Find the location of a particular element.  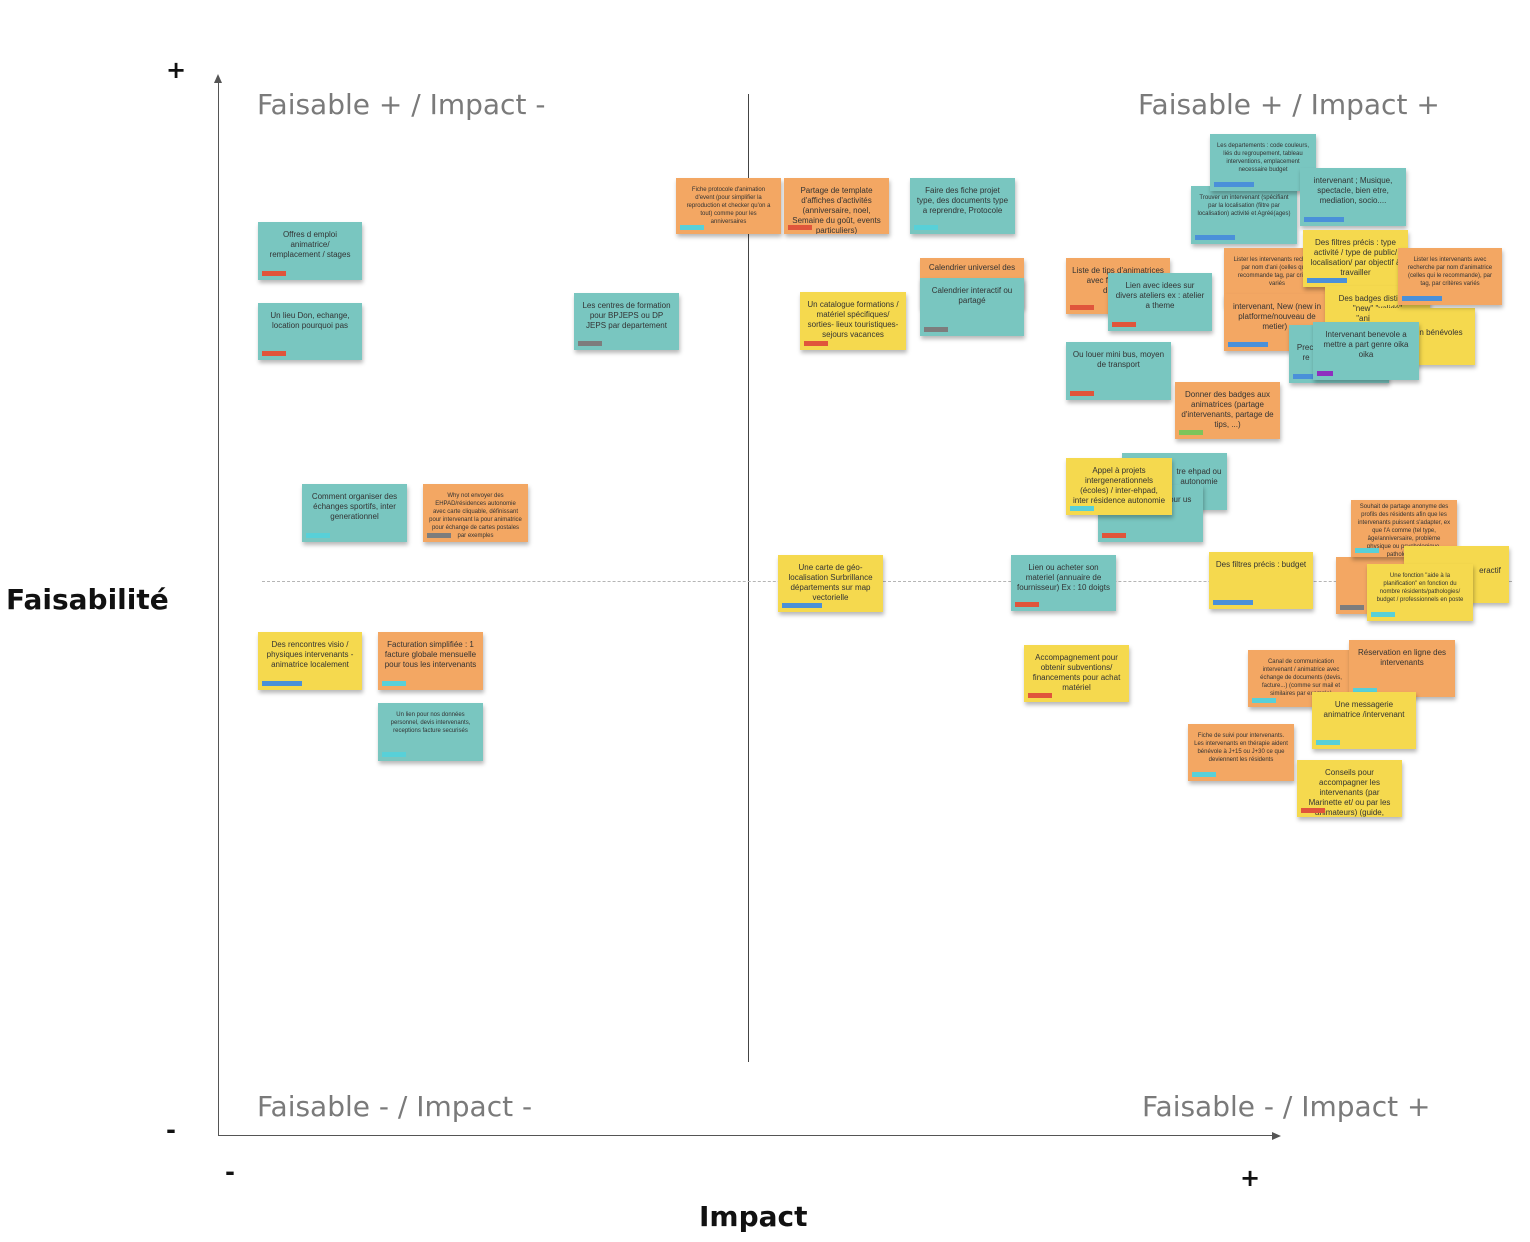

sticky-note-text: tre ehpad ou autonomie is located at coordinates (1199, 476).